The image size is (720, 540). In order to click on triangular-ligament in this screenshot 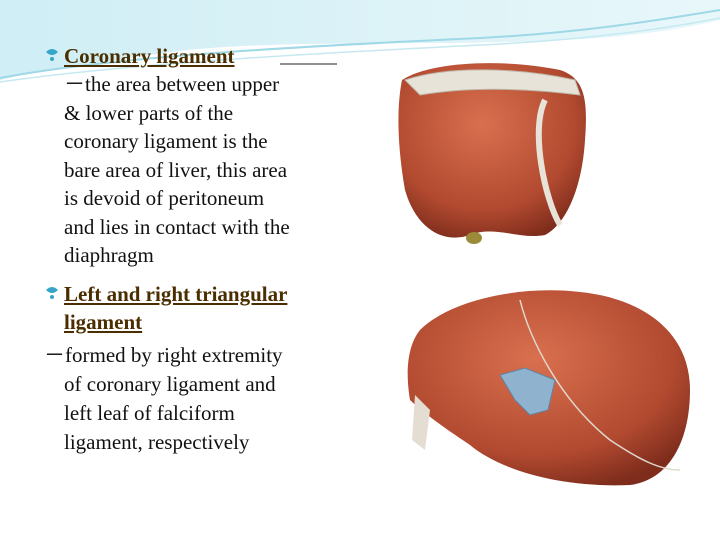, I will do `click(421, 422)`.